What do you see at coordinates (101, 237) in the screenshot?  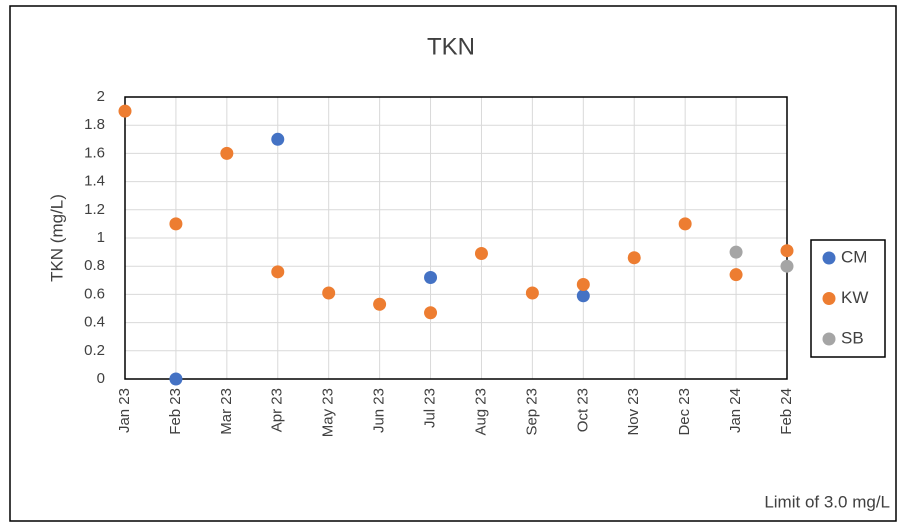 I see `y-tick-label: 1` at bounding box center [101, 237].